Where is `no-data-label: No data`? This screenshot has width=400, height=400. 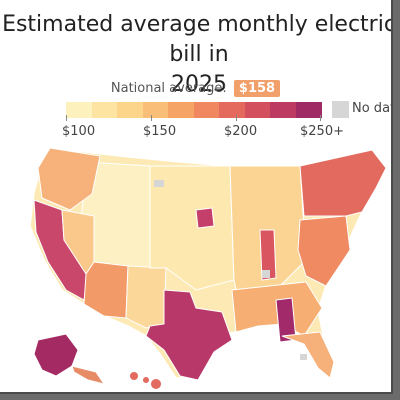
no-data-label: No data is located at coordinates (371, 108).